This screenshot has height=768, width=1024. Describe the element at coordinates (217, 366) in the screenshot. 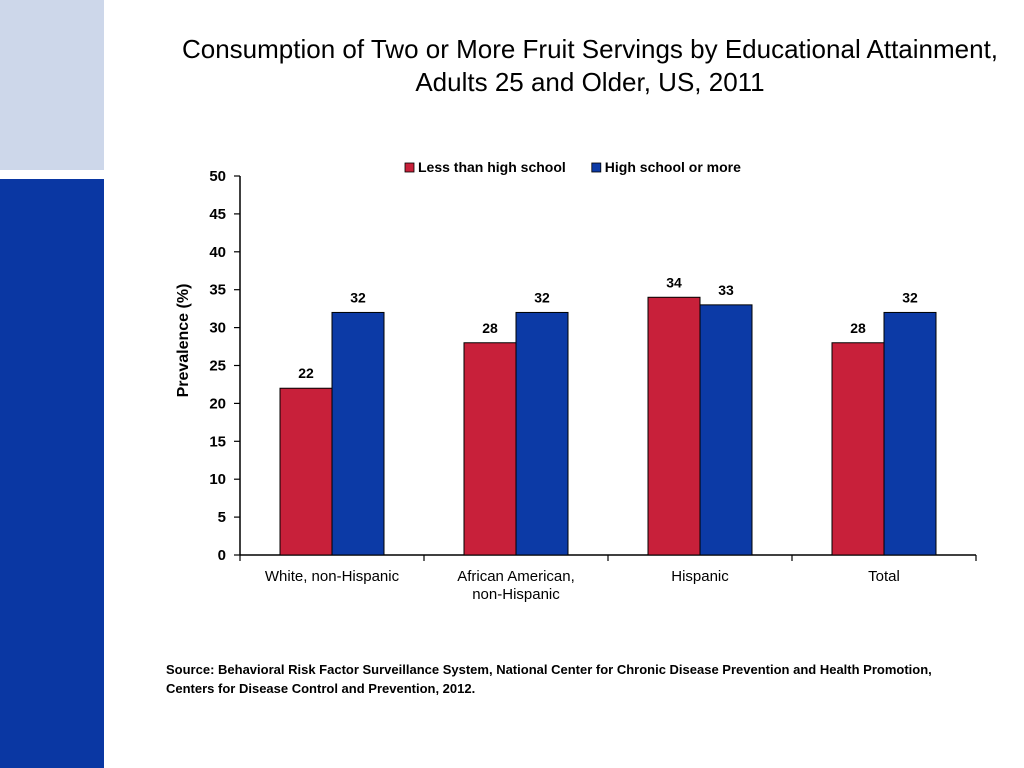

I see `y-tick-label: 25` at that location.